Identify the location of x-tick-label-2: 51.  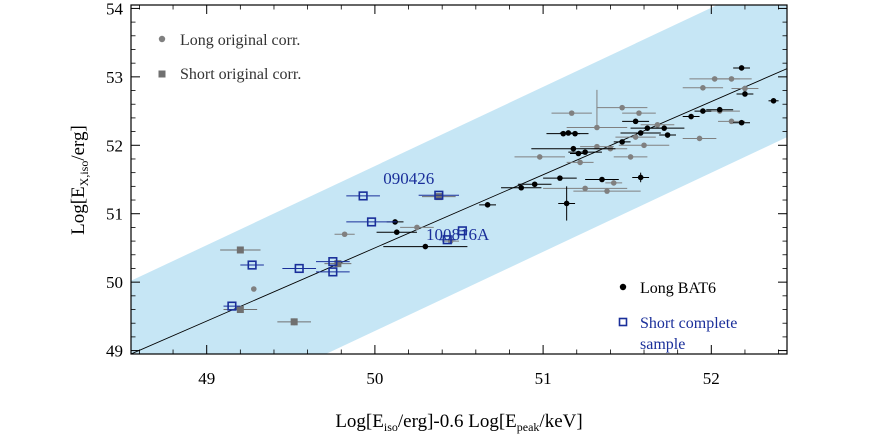
(543, 378).